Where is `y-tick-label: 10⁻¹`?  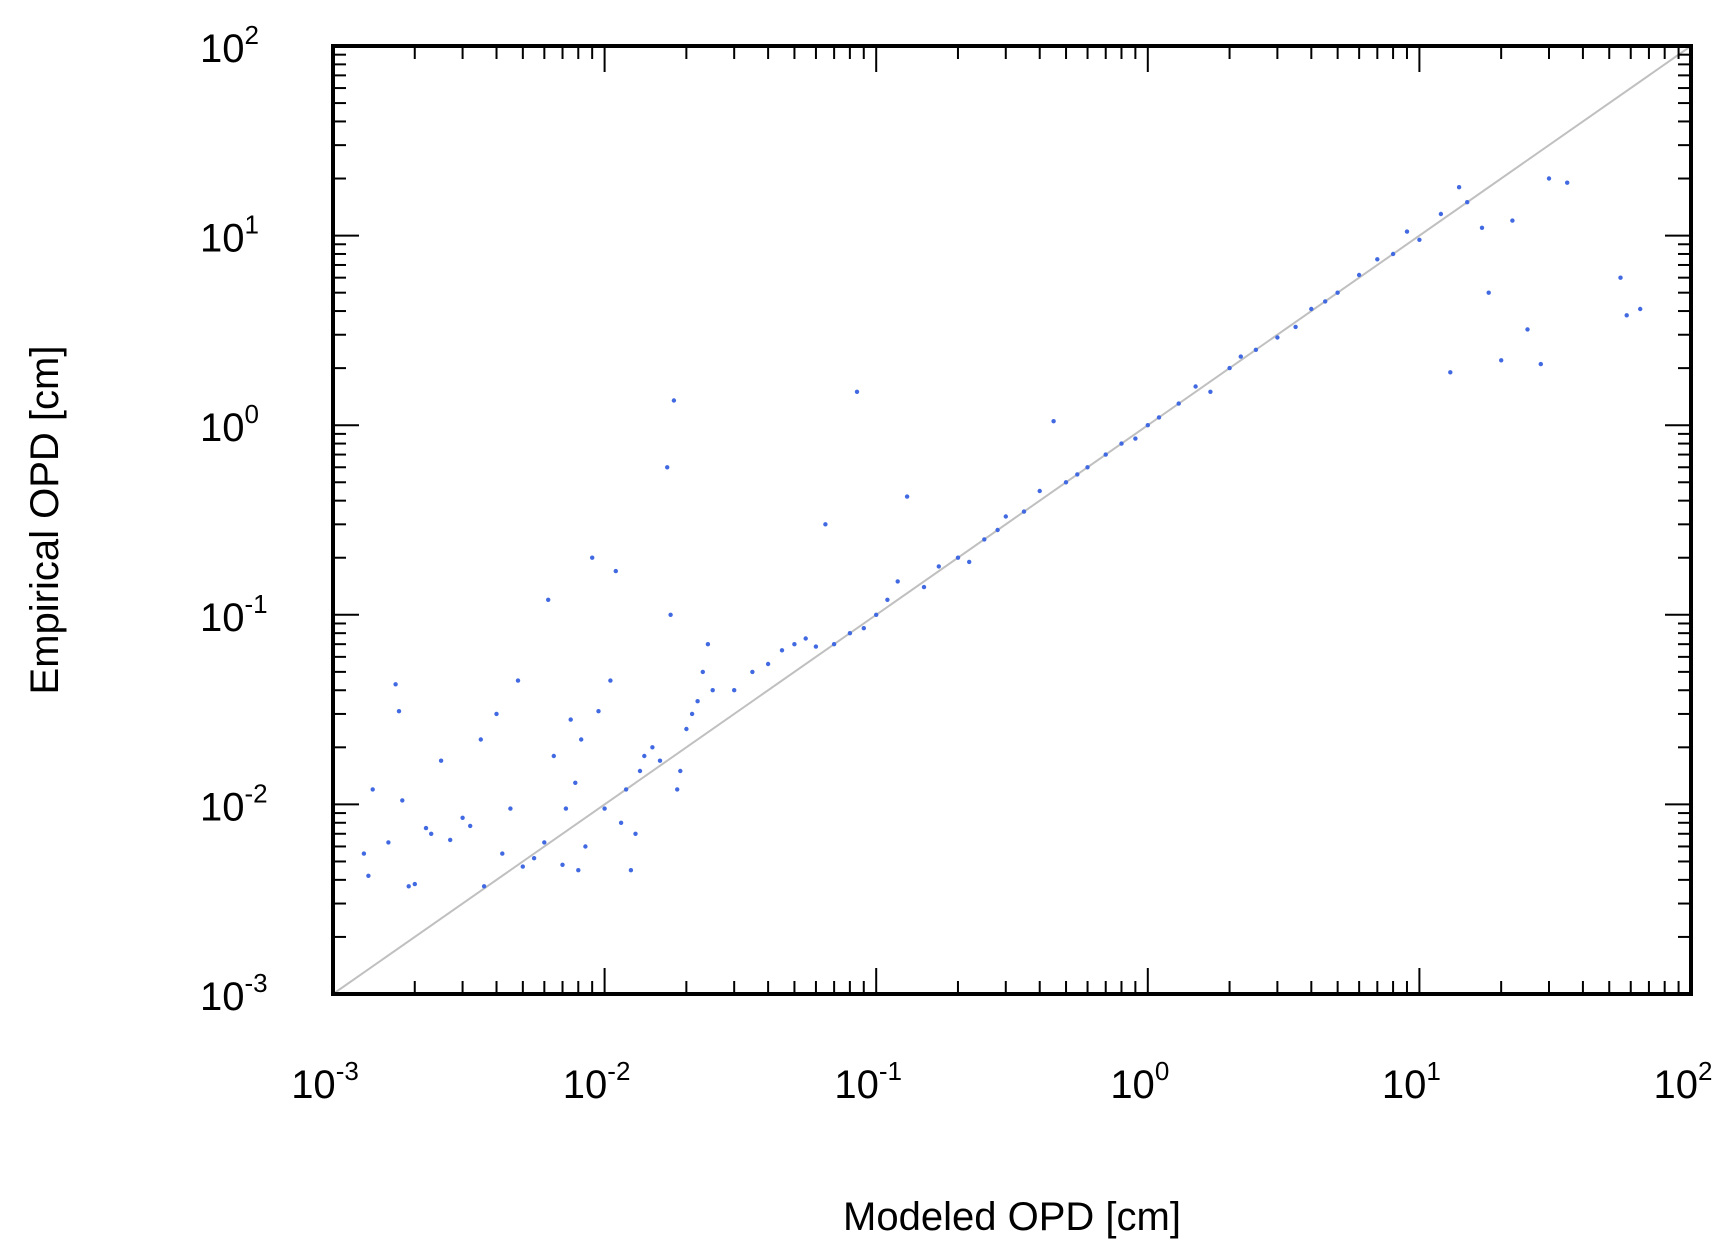
y-tick-label: 10⁻¹ is located at coordinates (234, 614).